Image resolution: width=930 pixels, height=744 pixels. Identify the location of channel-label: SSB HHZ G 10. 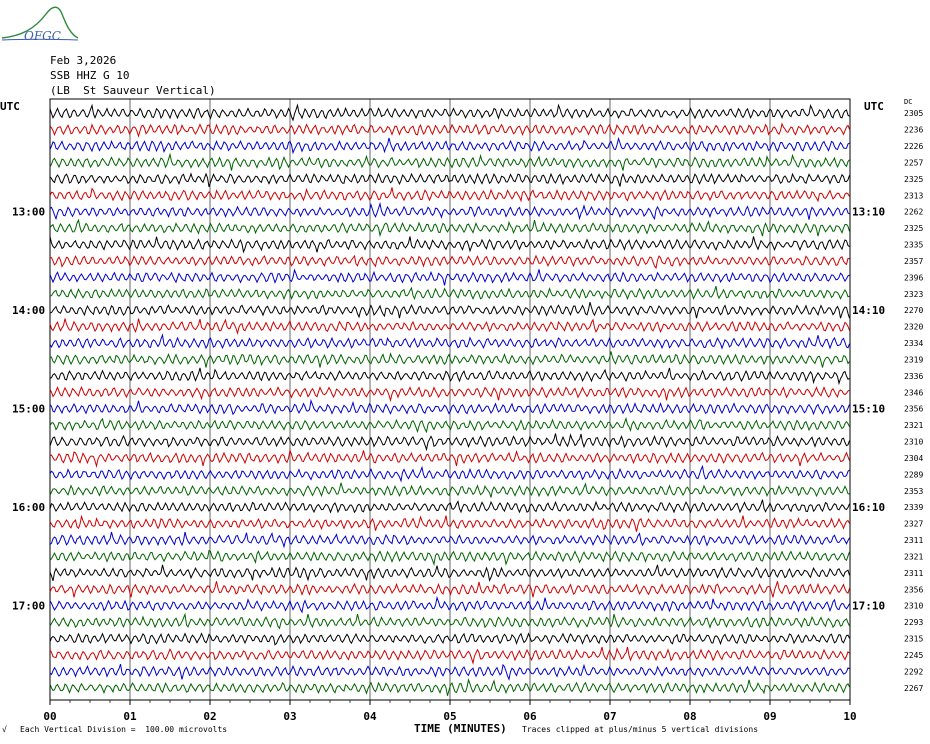
(90, 75).